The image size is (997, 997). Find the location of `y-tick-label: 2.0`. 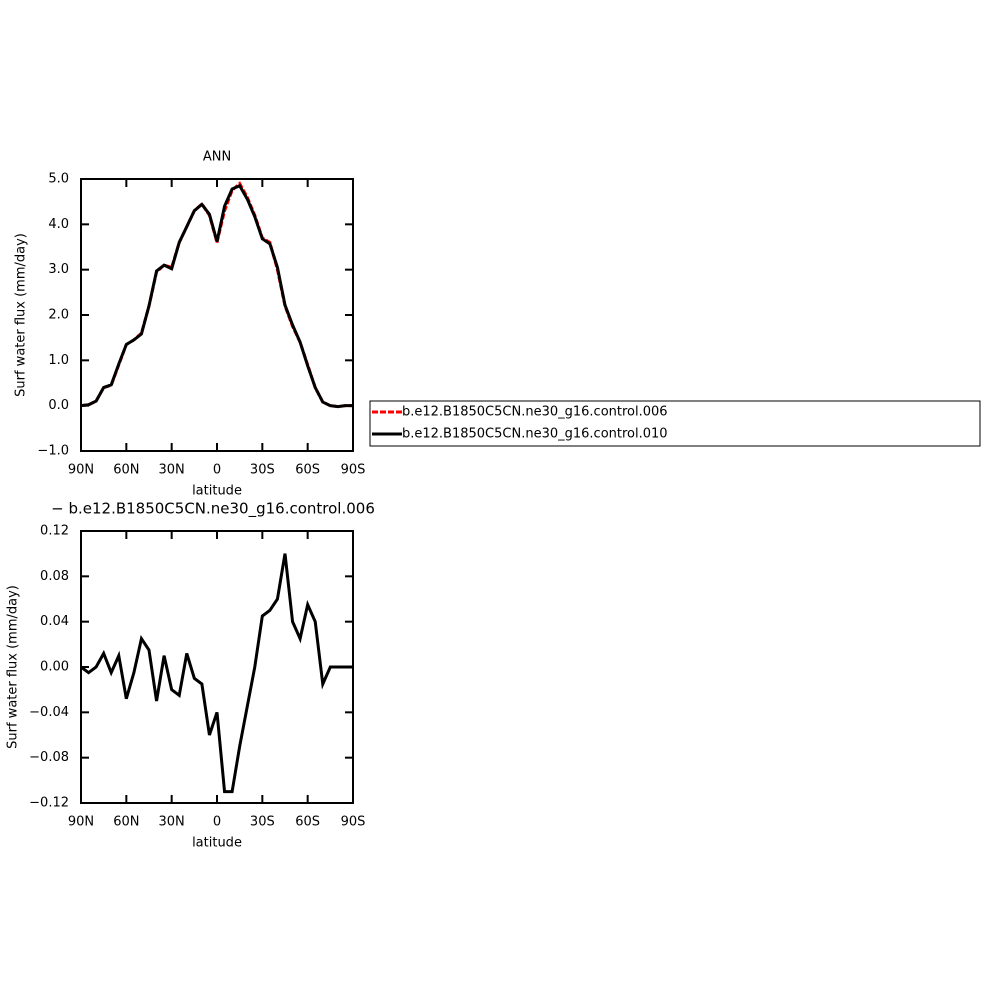

y-tick-label: 2.0 is located at coordinates (58, 315).